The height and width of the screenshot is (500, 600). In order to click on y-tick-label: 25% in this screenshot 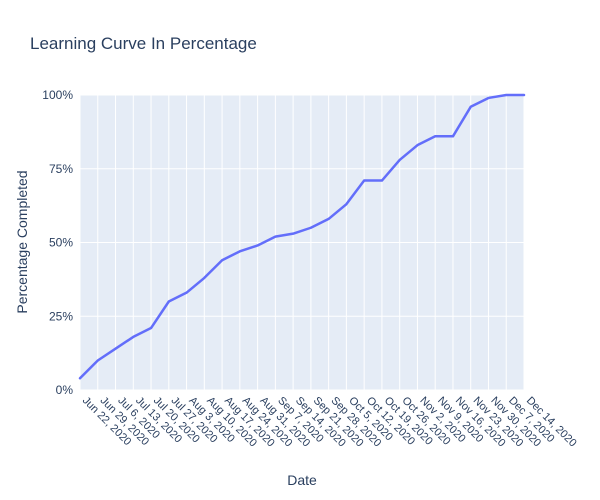, I will do `click(61, 316)`.